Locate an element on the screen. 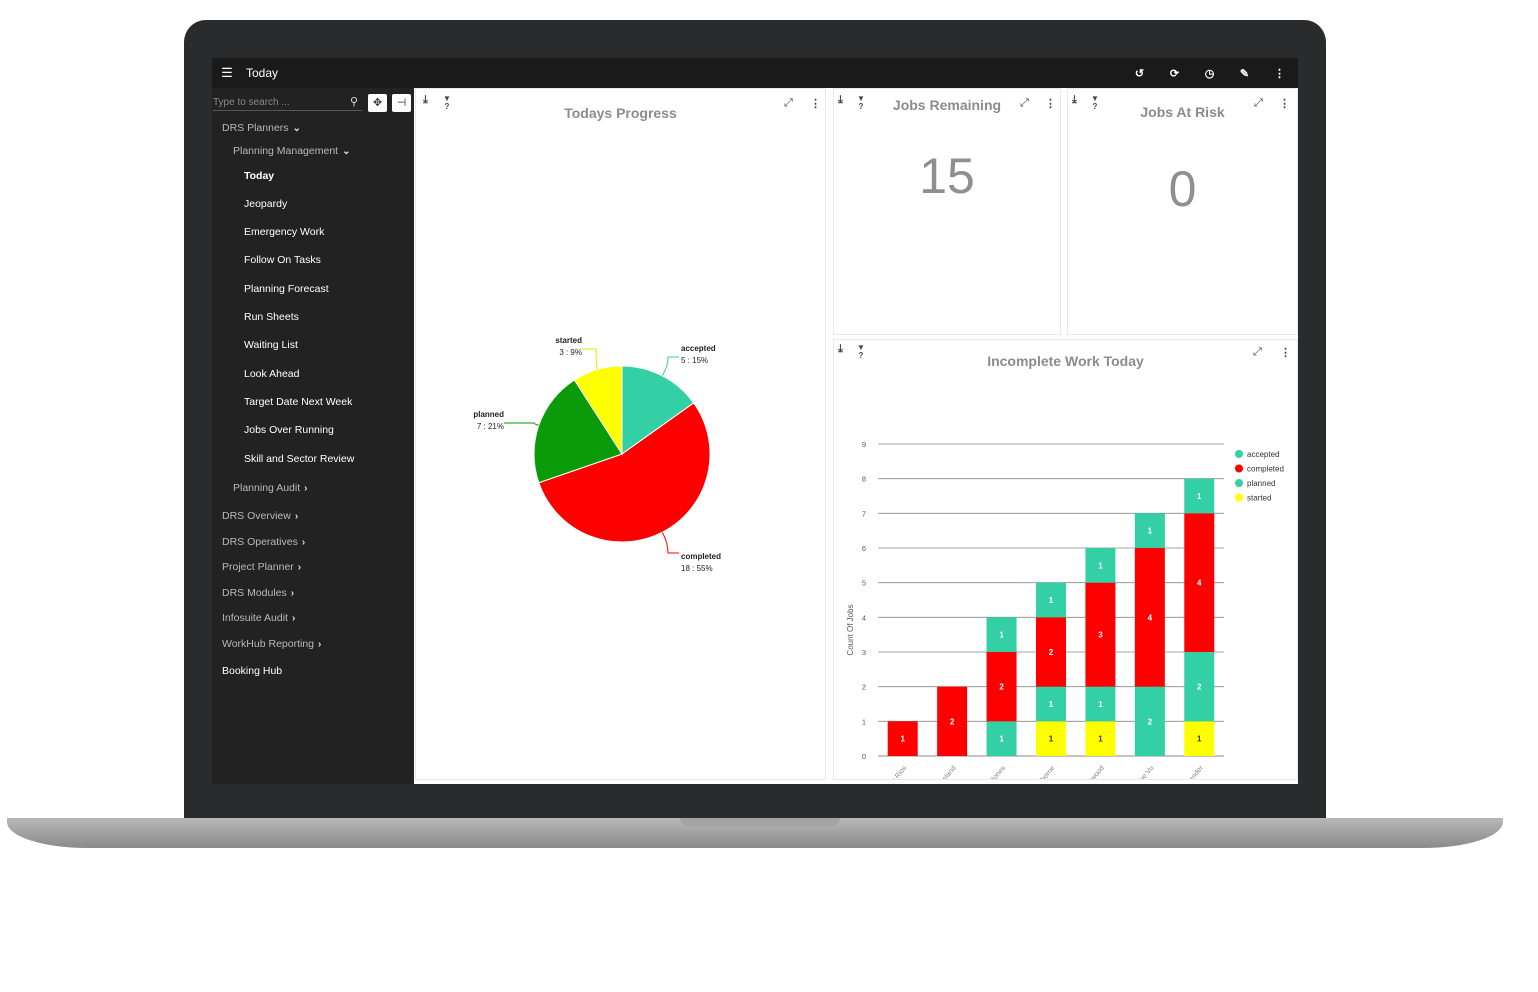 The height and width of the screenshot is (992, 1538). sidebar-item-planning-management: Planning Management ⌄ is located at coordinates (291, 151).